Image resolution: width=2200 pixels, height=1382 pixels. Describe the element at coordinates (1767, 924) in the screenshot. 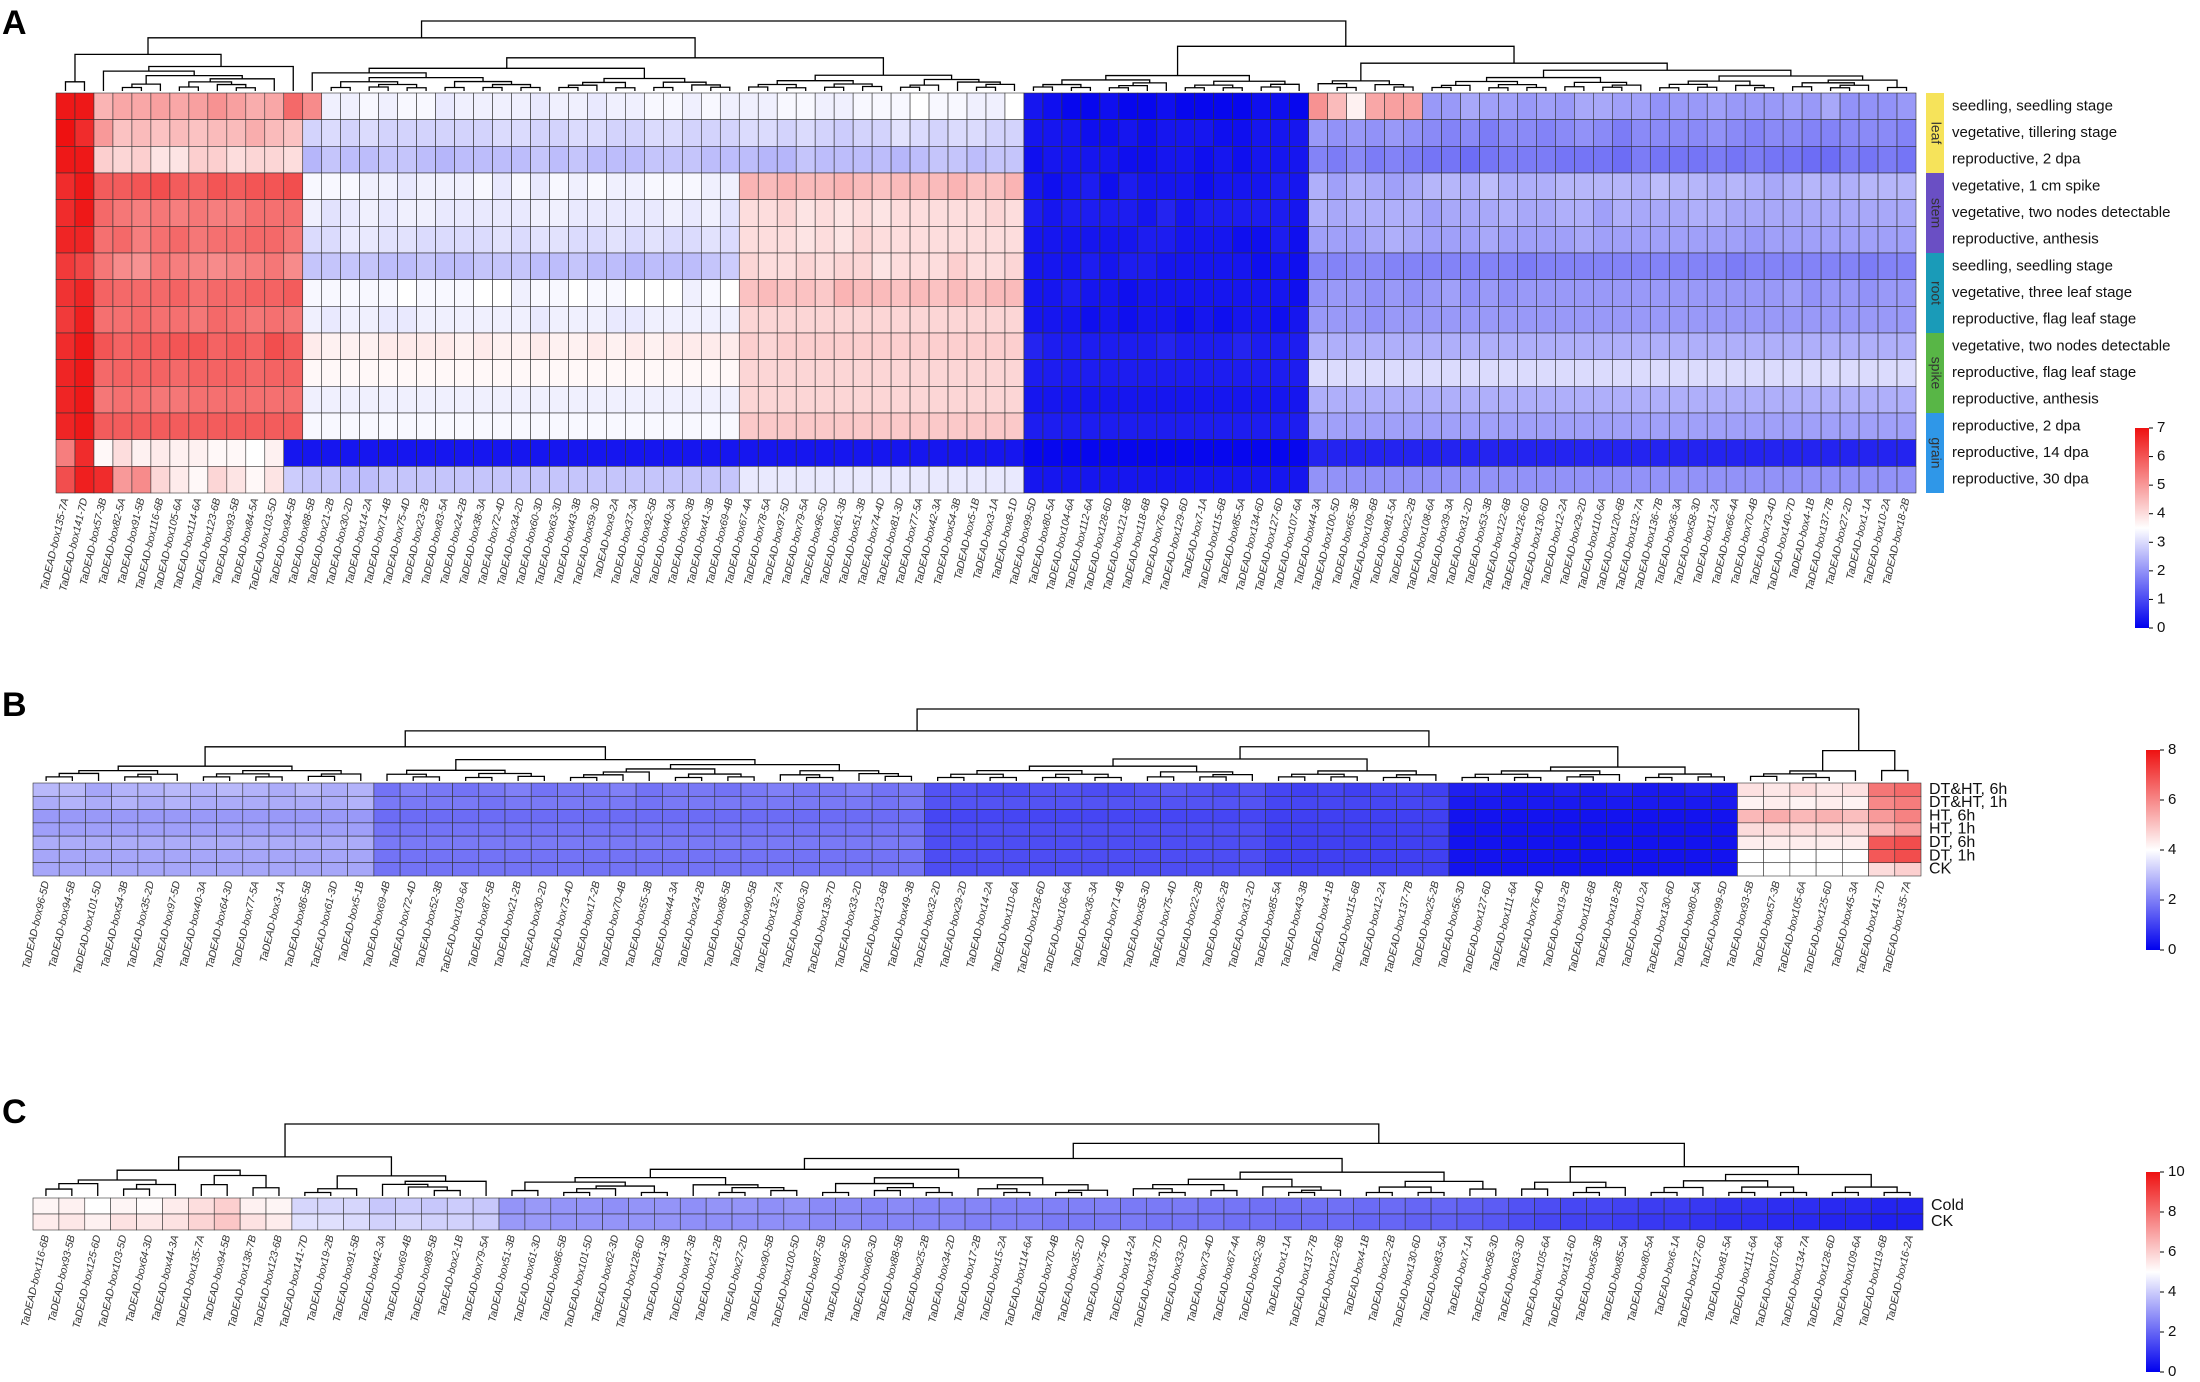

I see `heatmap-b-column-label: TaDEAD-box57-3B` at that location.